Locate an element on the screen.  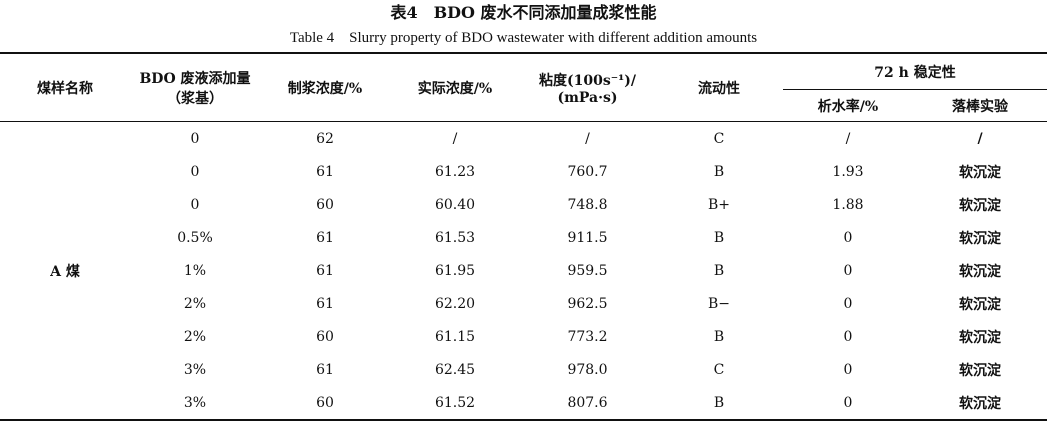
table-cell: 61.23 is located at coordinates (455, 171).